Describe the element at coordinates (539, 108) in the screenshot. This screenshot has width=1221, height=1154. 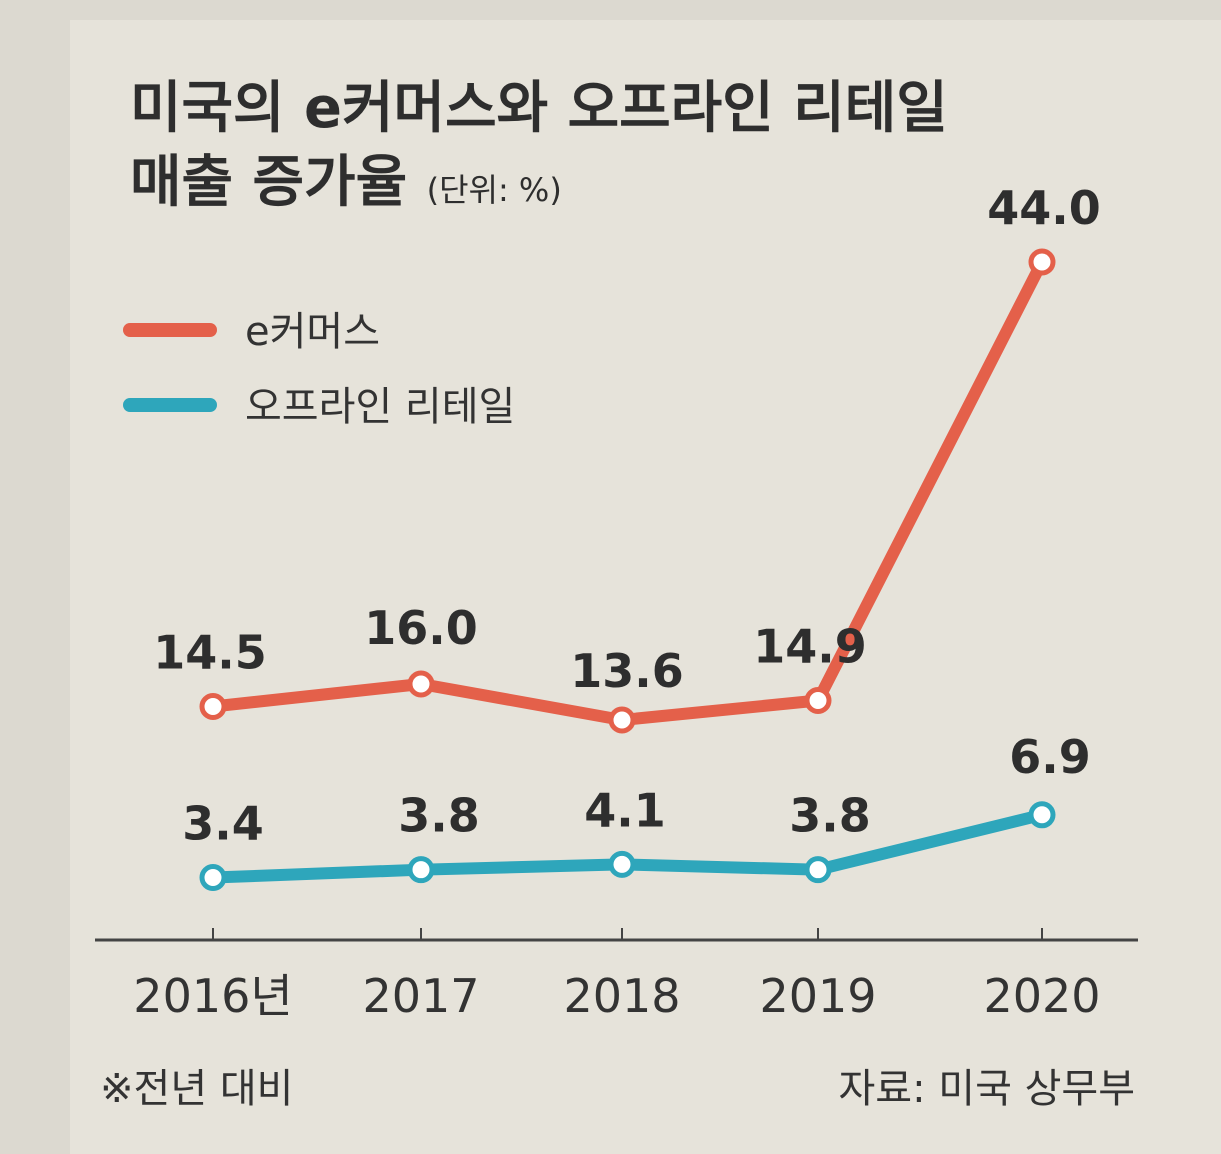
I see `chart-title-line1: 미국의 e커머스와 오프라인 리테일` at that location.